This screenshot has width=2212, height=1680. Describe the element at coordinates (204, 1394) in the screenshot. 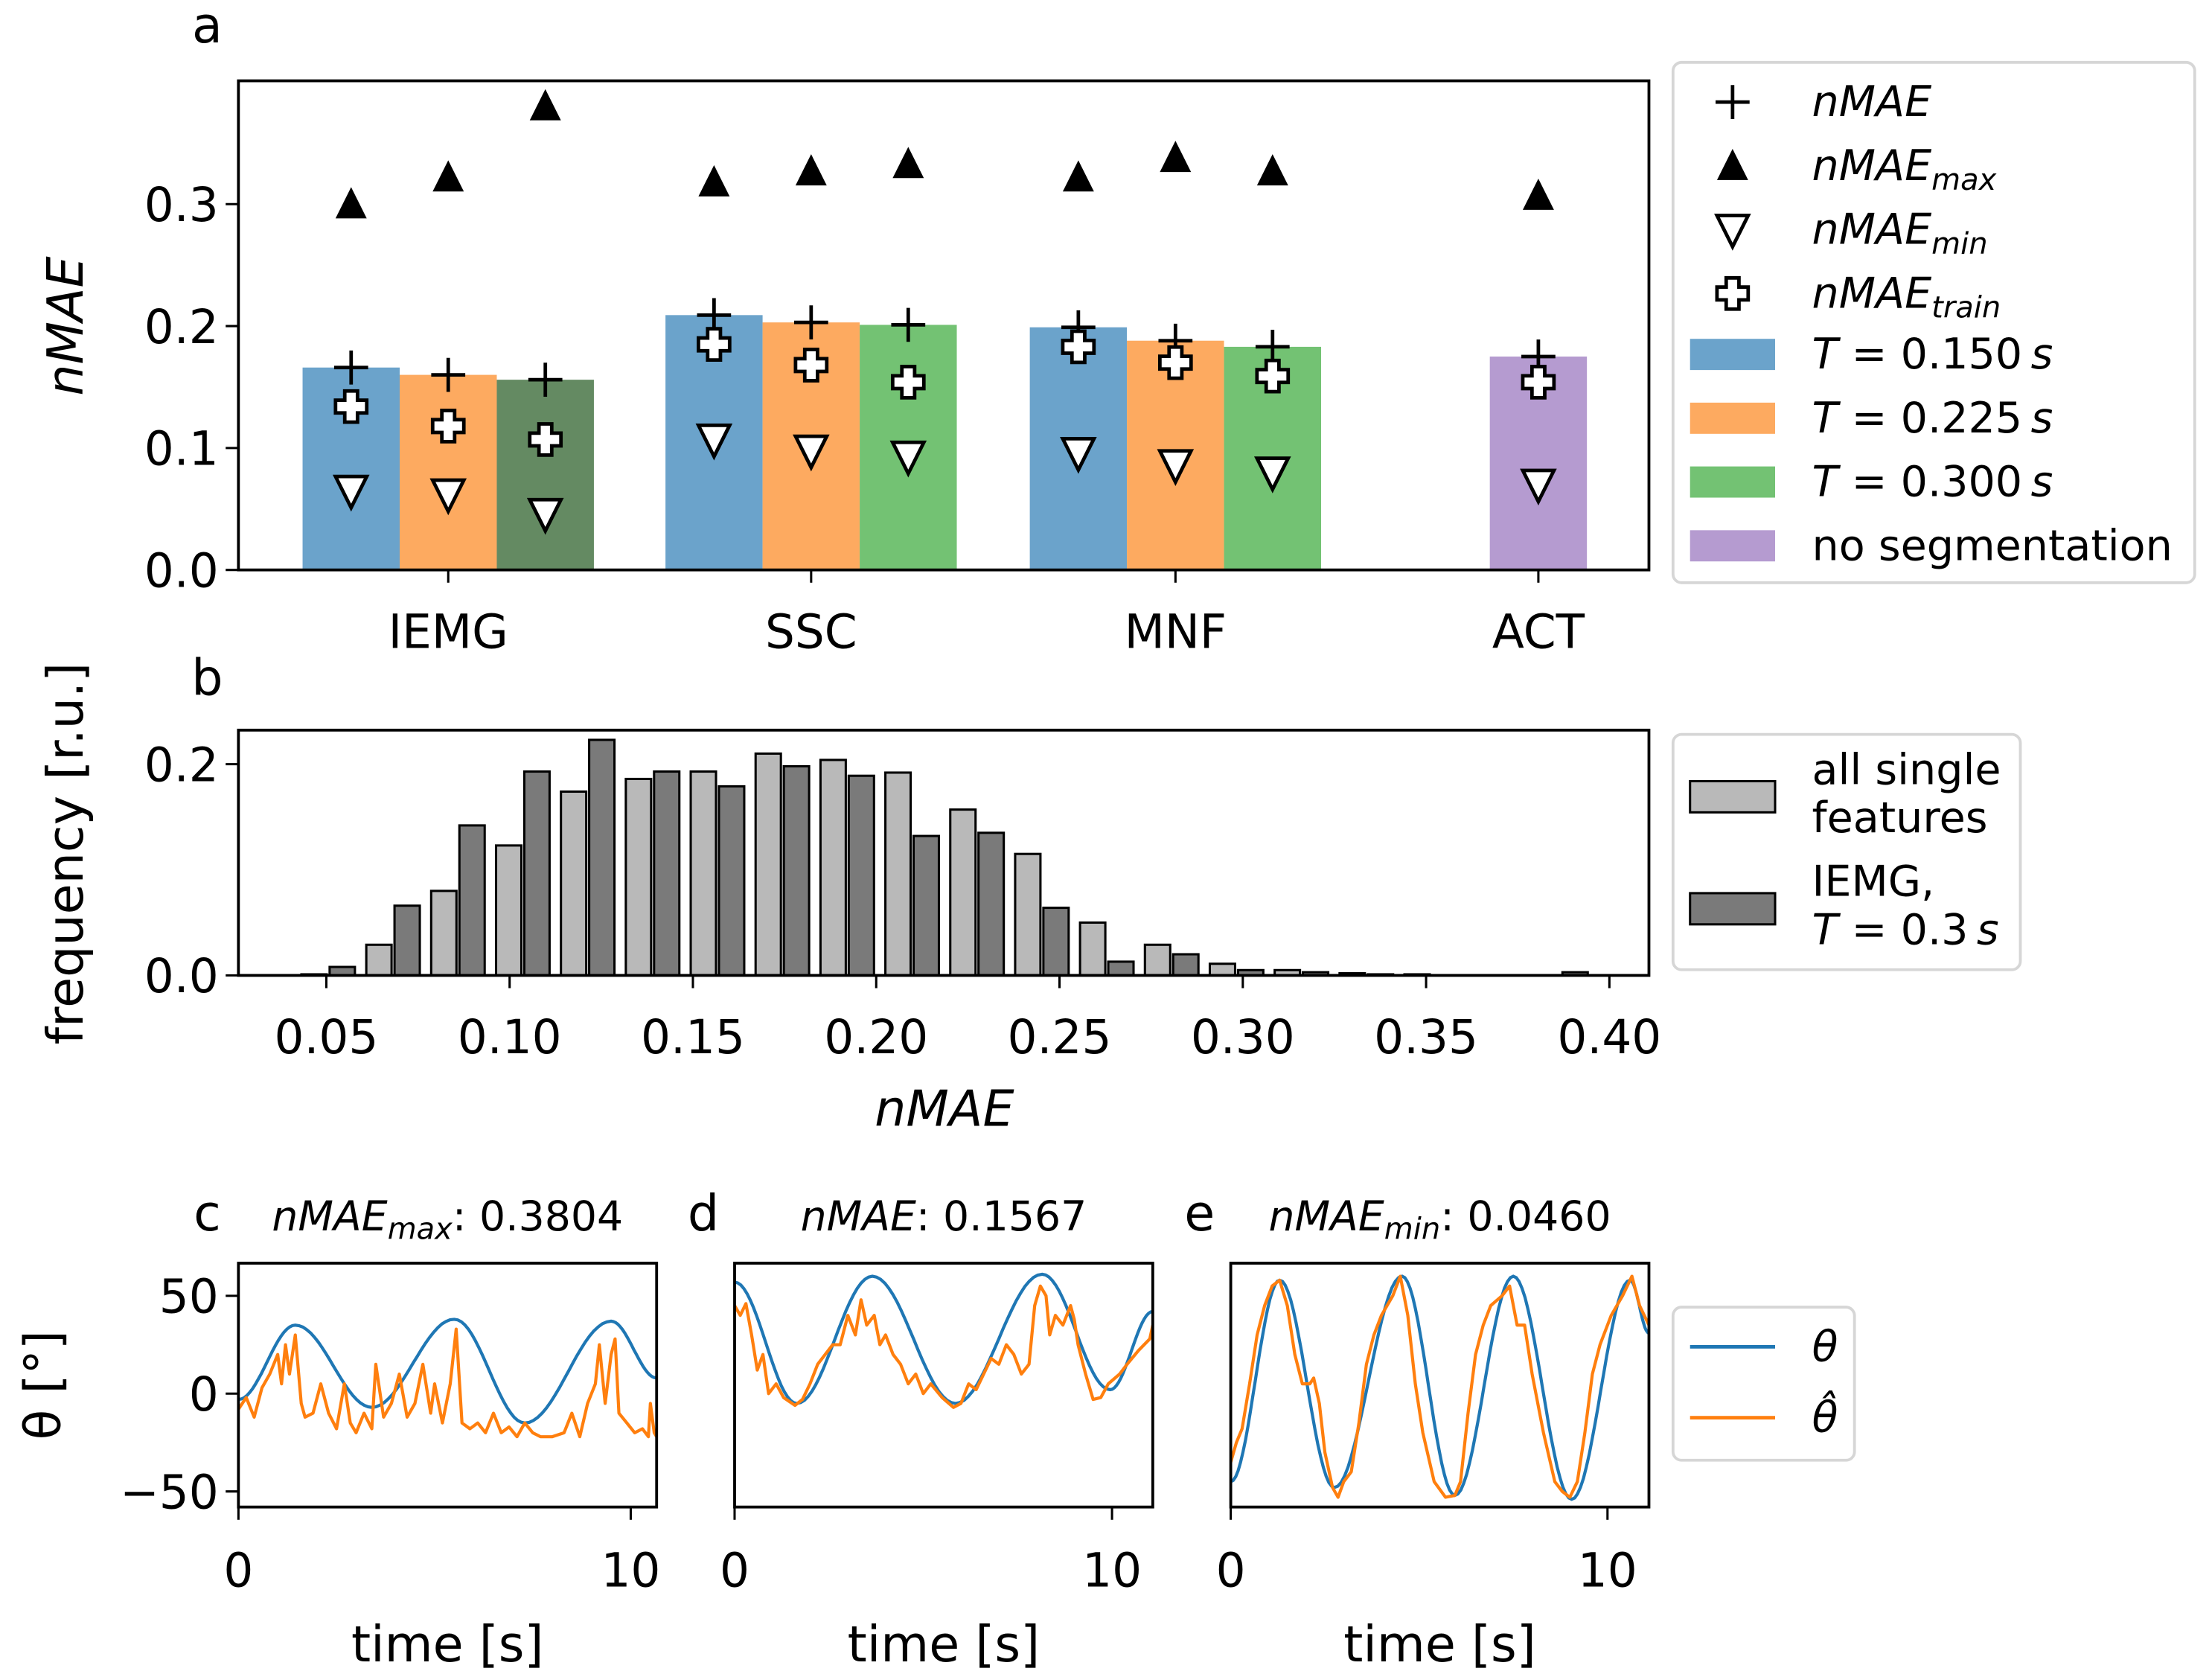

I see `y-tick-label: 0` at that location.